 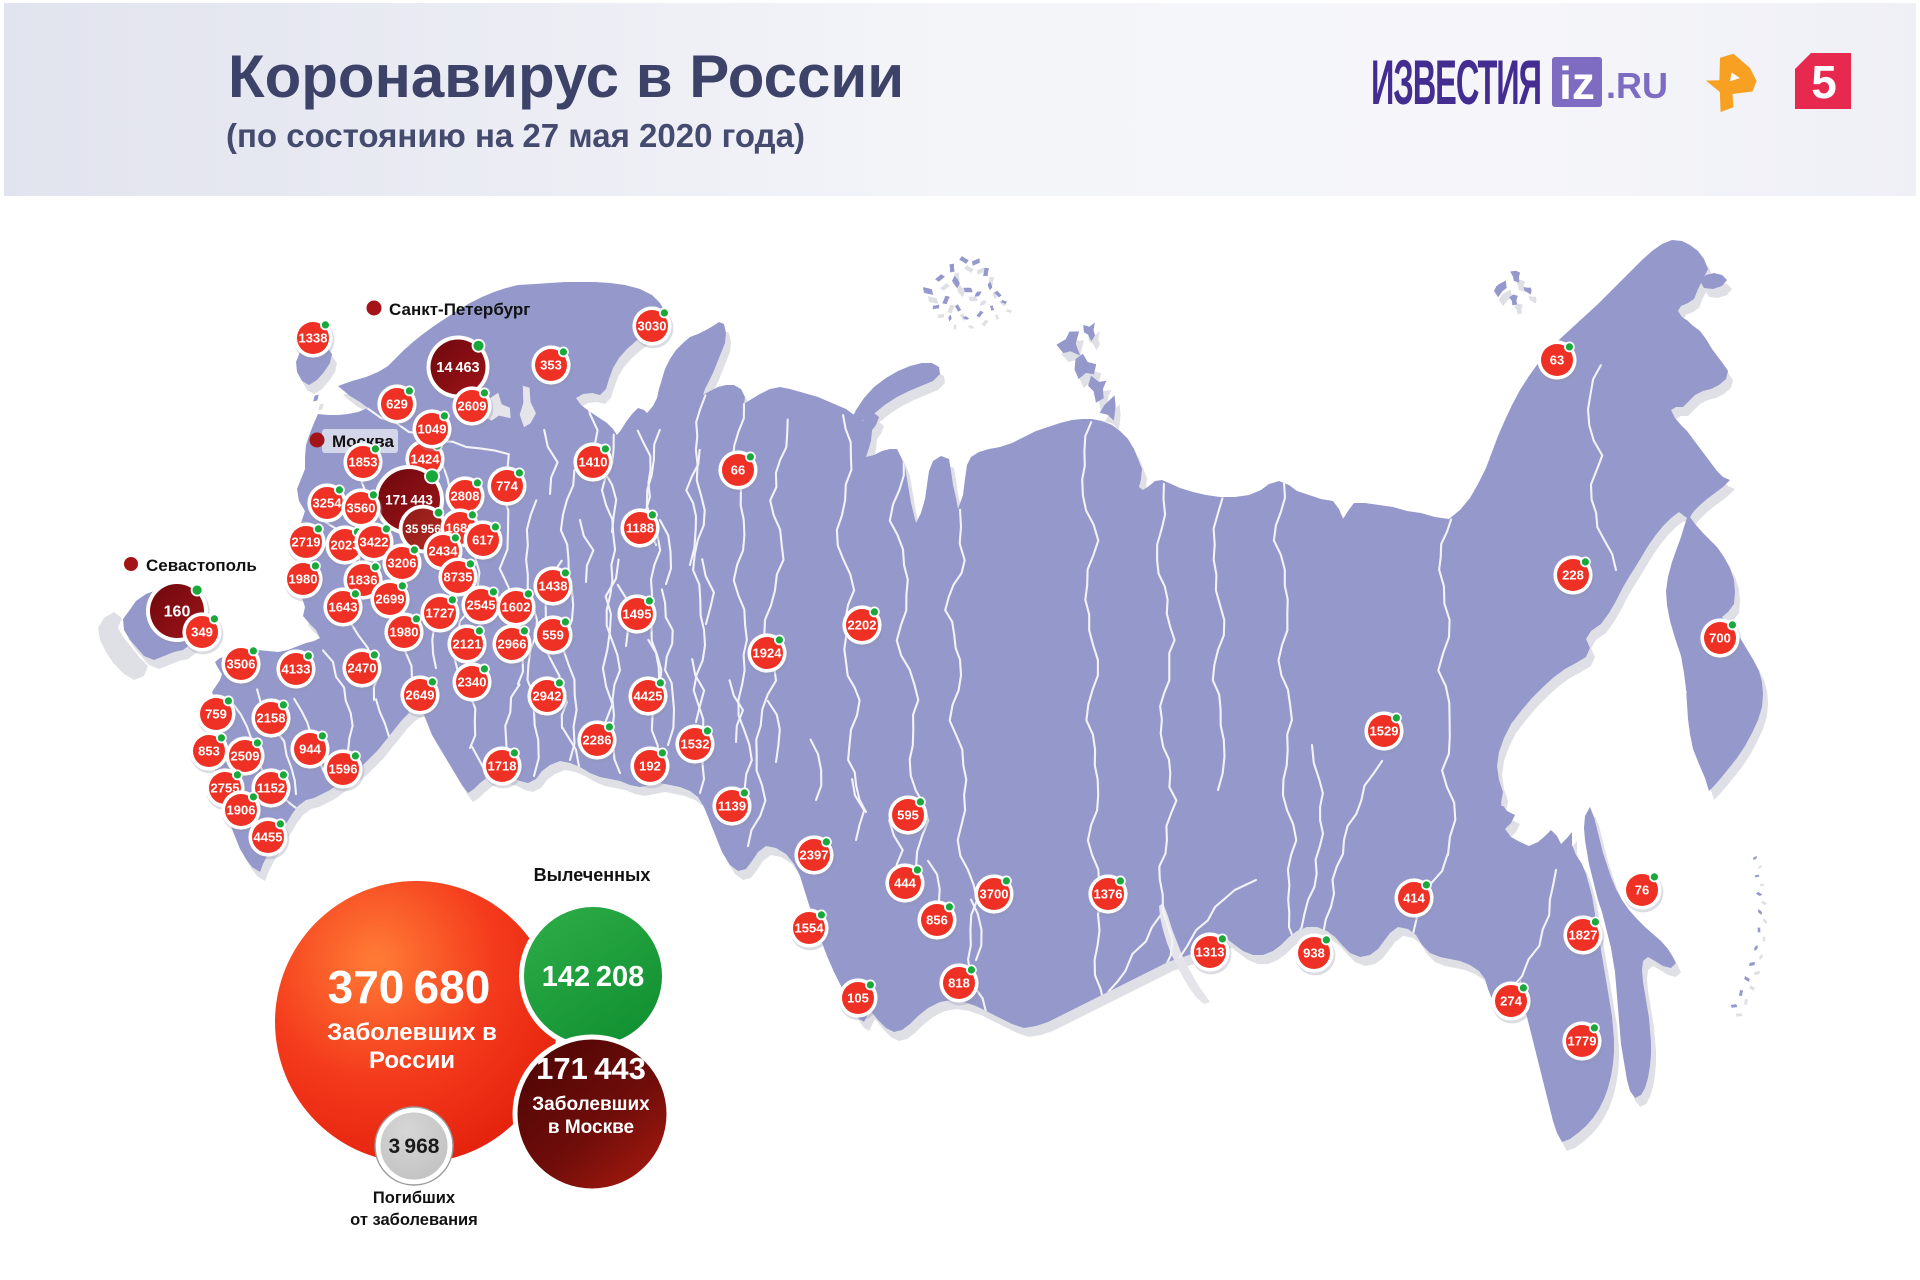 I want to click on svg-text: 856, so click(x=937, y=920).